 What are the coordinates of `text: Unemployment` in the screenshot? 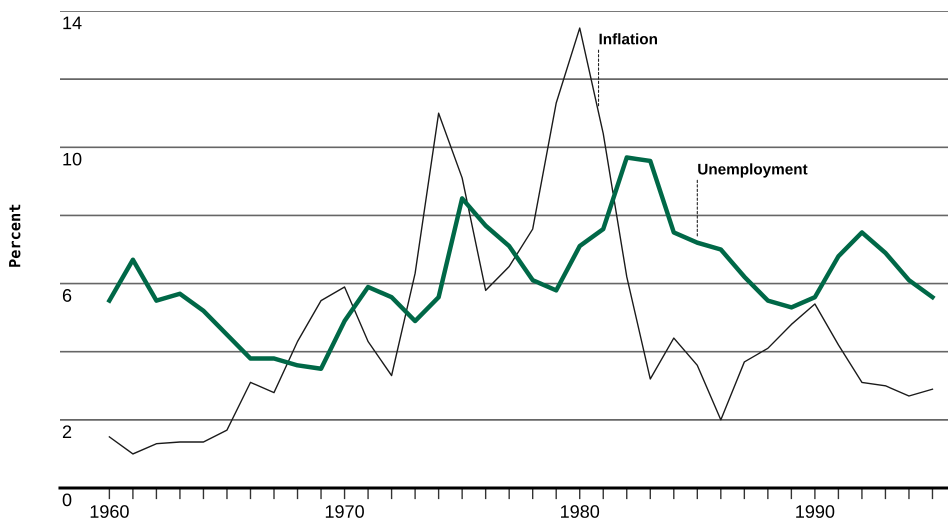 It's located at (753, 170).